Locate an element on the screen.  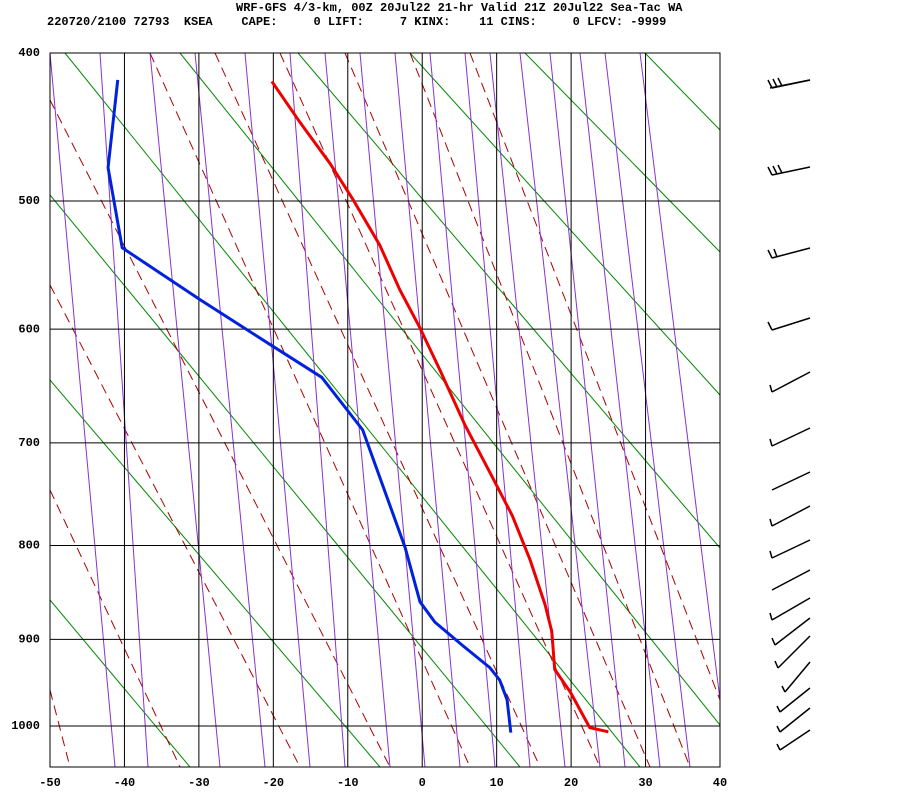
x-tick-label: 10 is located at coordinates (496, 783).